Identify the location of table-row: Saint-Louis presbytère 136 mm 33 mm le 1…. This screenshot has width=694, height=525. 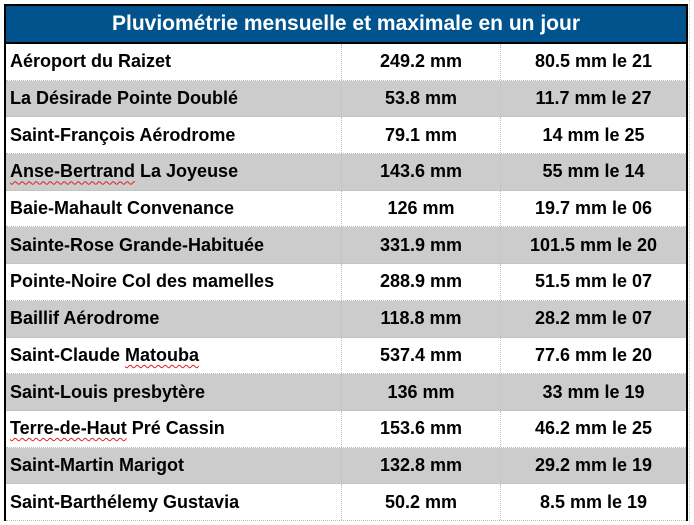
(346, 392).